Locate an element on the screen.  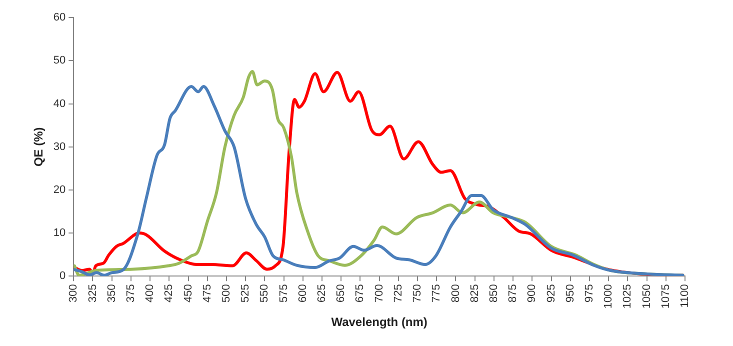
x-tick-label: 1050 is located at coordinates (646, 296).